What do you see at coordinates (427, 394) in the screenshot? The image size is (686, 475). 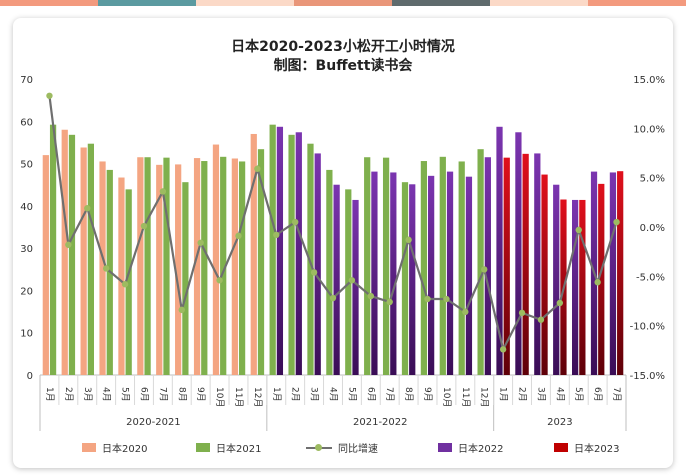 I see `x-month-label: 9月` at bounding box center [427, 394].